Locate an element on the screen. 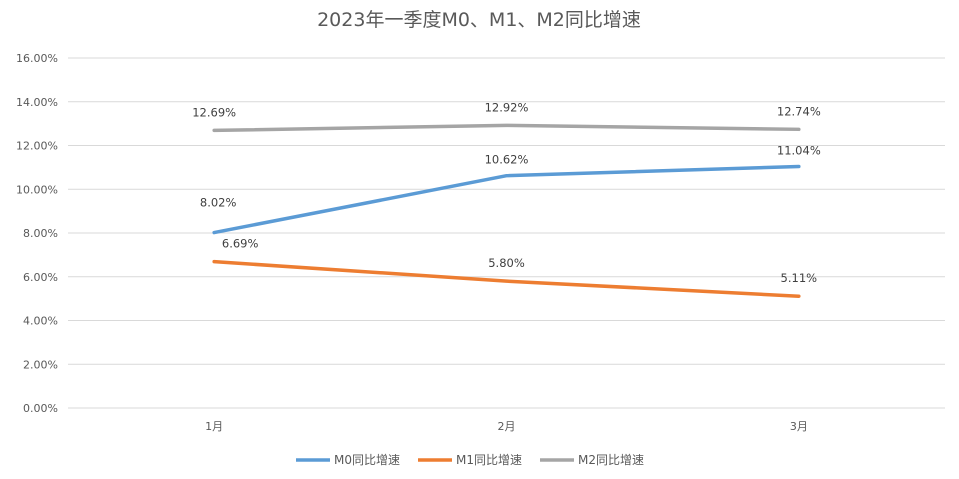 This screenshot has height=479, width=959. x-tick-label: 3月 is located at coordinates (799, 426).